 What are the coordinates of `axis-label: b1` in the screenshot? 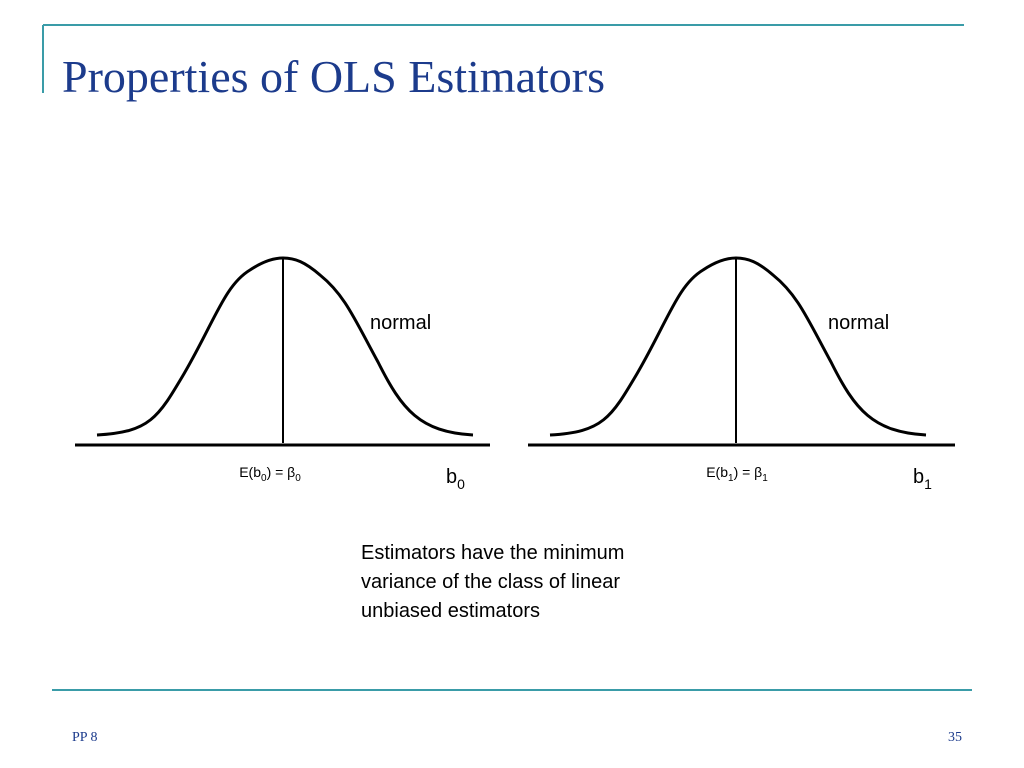 It's located at (922, 479).